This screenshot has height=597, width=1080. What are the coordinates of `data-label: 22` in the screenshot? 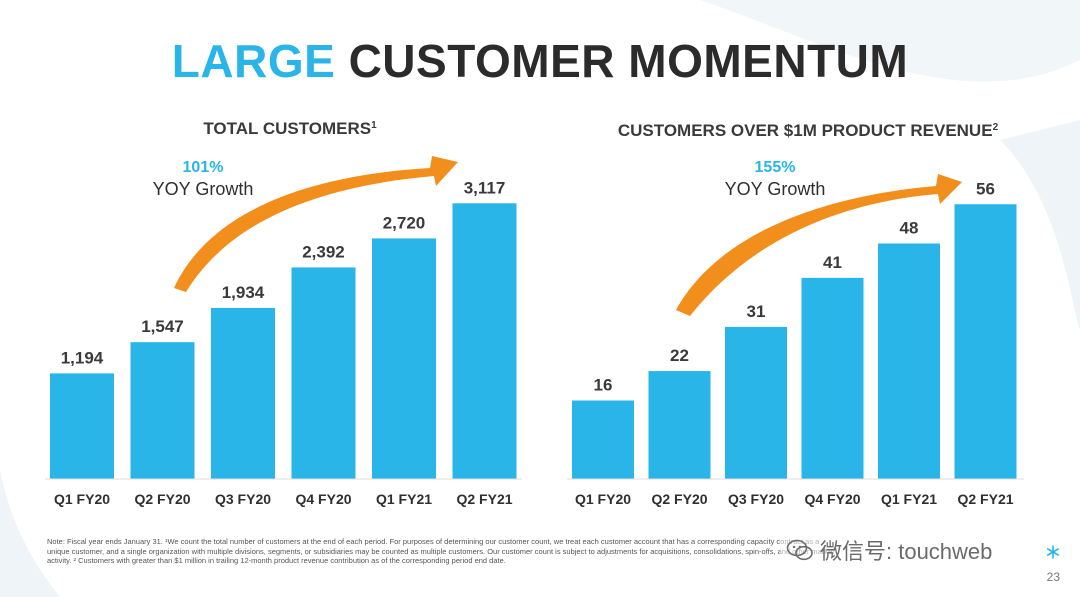 It's located at (679, 355).